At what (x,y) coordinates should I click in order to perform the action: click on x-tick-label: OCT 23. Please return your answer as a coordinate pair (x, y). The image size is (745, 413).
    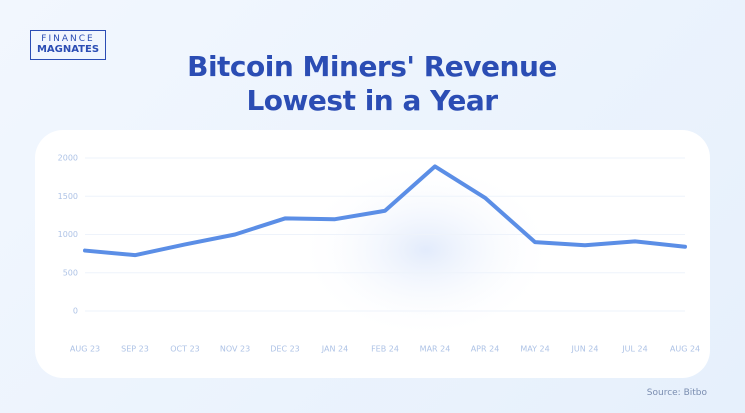
    Looking at the image, I should click on (185, 349).